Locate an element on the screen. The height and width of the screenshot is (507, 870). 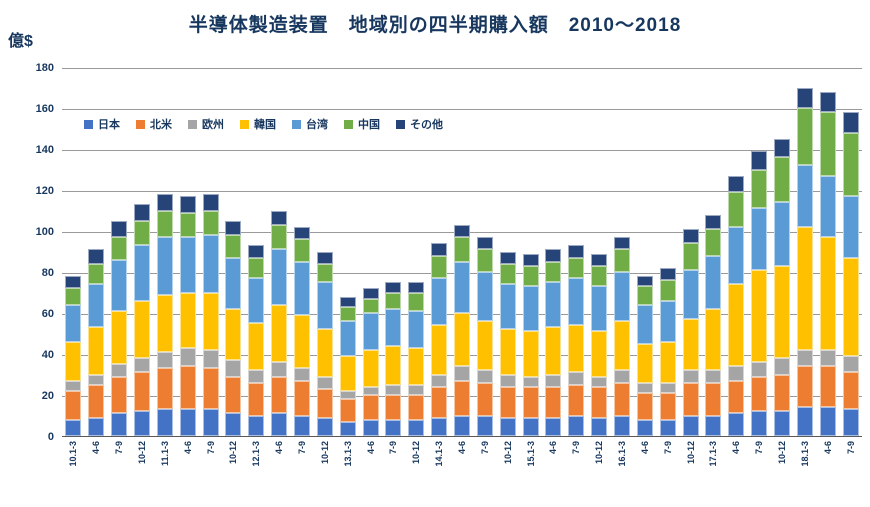
legend-item-欧州: 欧州 is located at coordinates (206, 124).